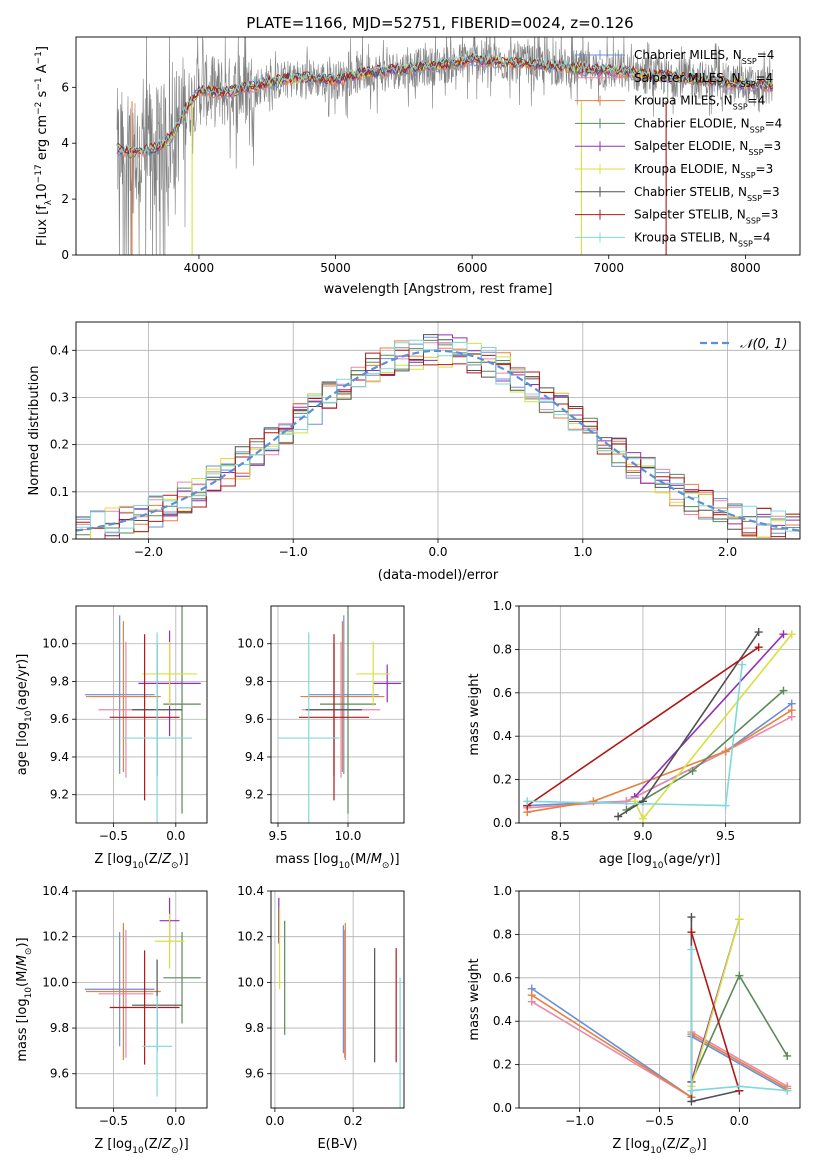 This screenshot has width=819, height=1170. What do you see at coordinates (59, 1028) in the screenshot?
I see `y-tick-label: 9.8` at bounding box center [59, 1028].